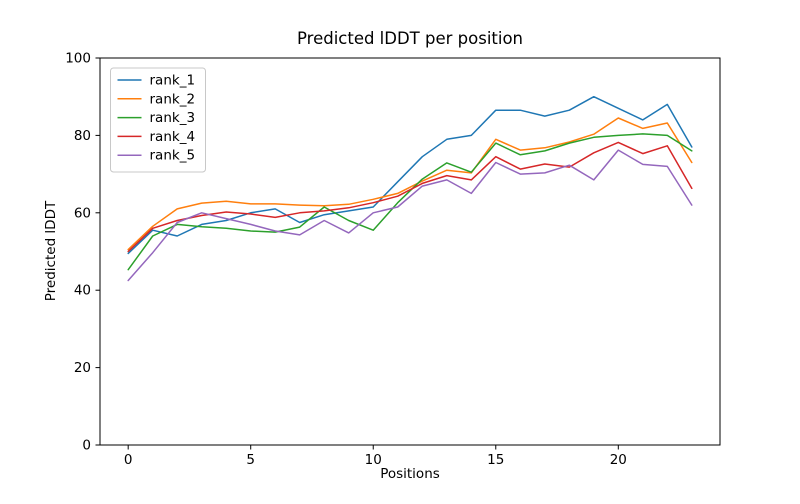  Describe the element at coordinates (373, 460) in the screenshot. I see `x-tick-label: 10` at that location.